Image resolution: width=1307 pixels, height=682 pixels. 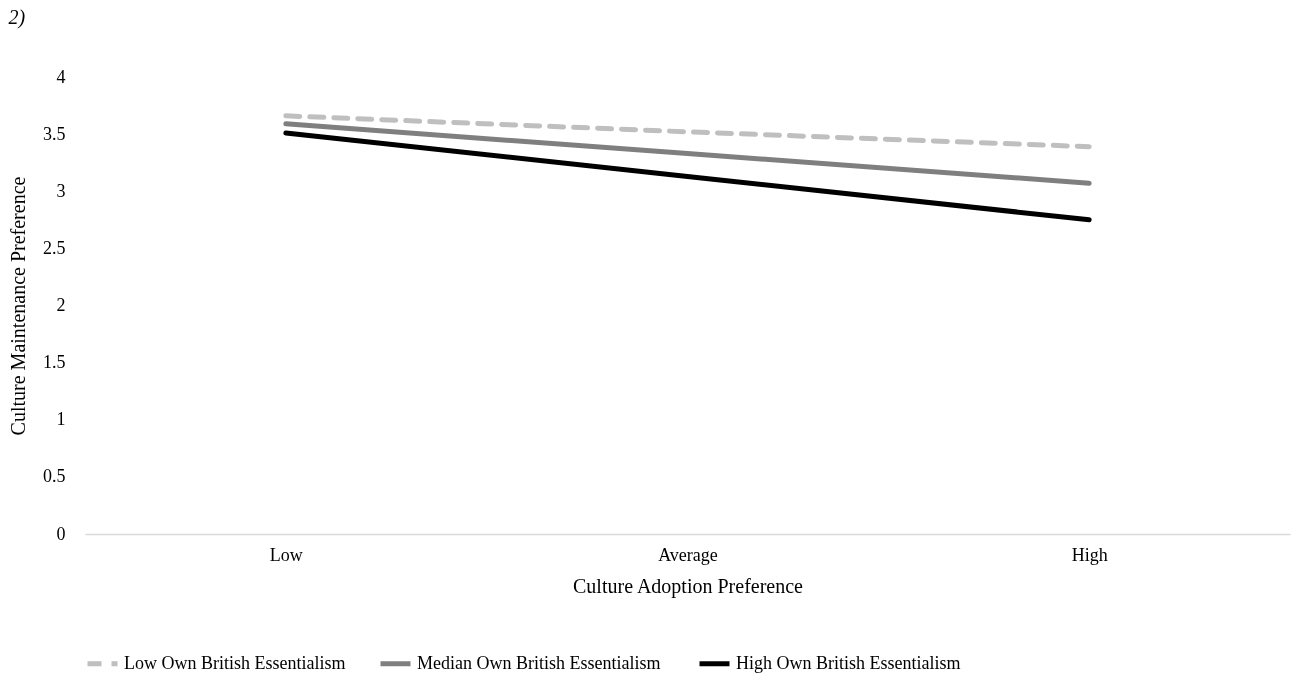 What do you see at coordinates (61, 76) in the screenshot?
I see `y-tick-label: 4` at bounding box center [61, 76].